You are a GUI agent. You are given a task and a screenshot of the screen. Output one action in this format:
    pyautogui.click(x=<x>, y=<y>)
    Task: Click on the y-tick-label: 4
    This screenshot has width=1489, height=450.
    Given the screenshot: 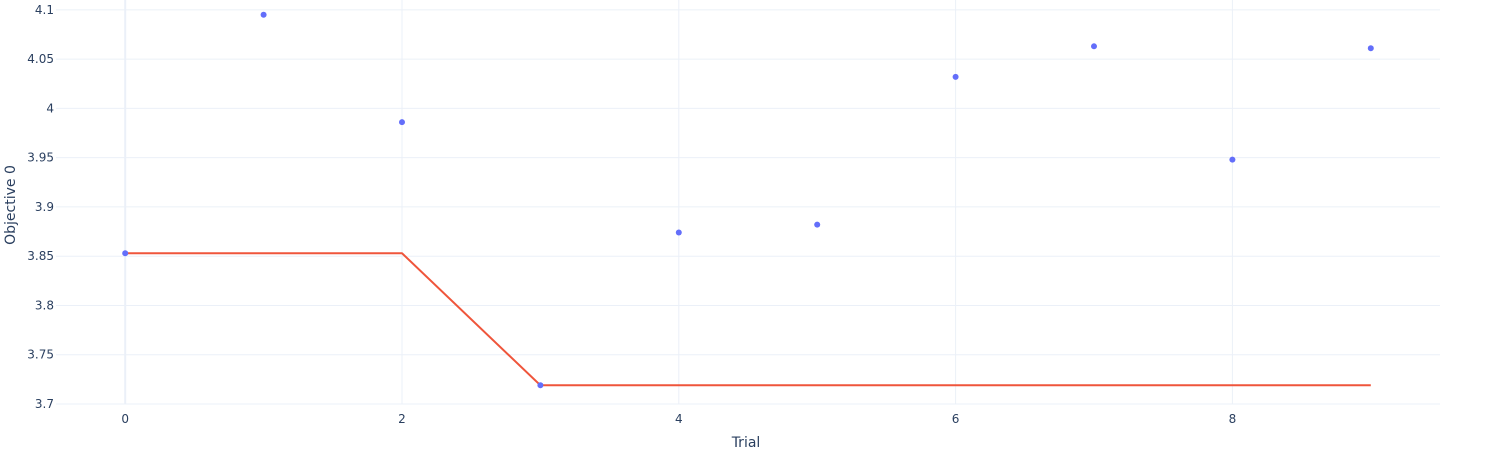 What is the action you would take?
    pyautogui.click(x=50, y=108)
    